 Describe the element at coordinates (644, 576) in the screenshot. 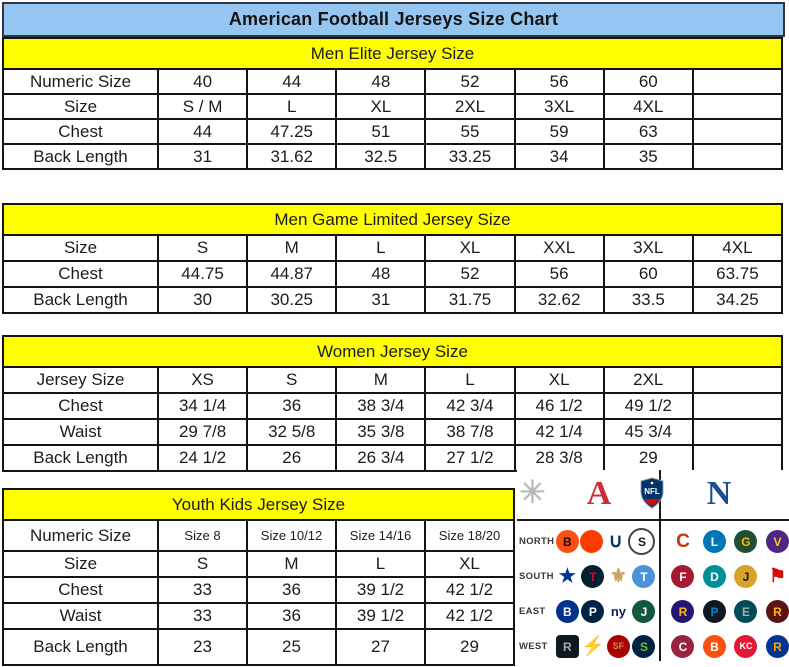

I see `titans-logo-icon: T` at that location.